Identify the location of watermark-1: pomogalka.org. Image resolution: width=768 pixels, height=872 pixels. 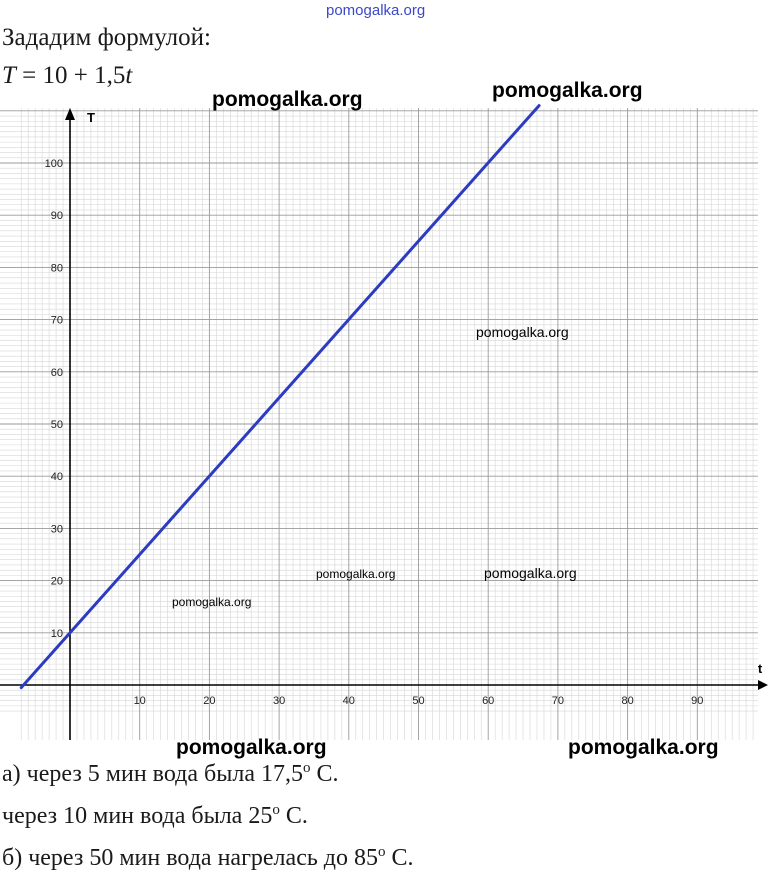
(287, 99).